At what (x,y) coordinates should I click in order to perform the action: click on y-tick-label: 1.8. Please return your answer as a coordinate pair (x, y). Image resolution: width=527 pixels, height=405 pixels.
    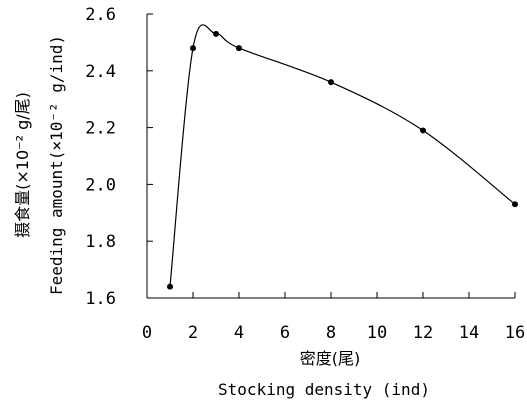
    Looking at the image, I should click on (100, 242).